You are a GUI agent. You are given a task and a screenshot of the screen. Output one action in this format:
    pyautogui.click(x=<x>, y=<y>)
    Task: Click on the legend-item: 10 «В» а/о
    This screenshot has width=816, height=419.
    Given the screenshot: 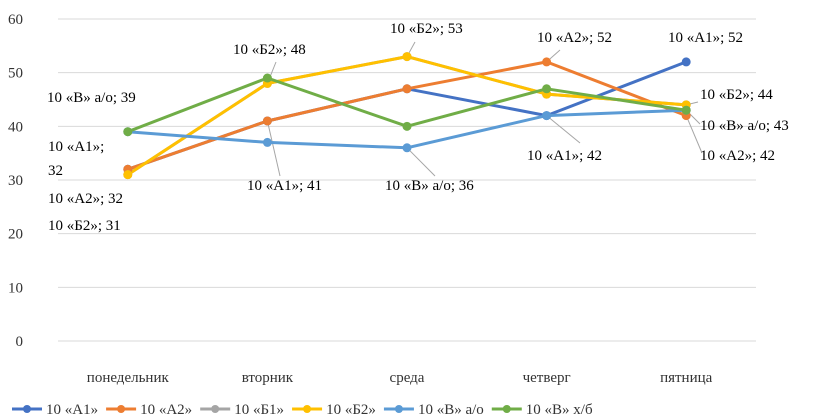 What is the action you would take?
    pyautogui.click(x=433, y=410)
    